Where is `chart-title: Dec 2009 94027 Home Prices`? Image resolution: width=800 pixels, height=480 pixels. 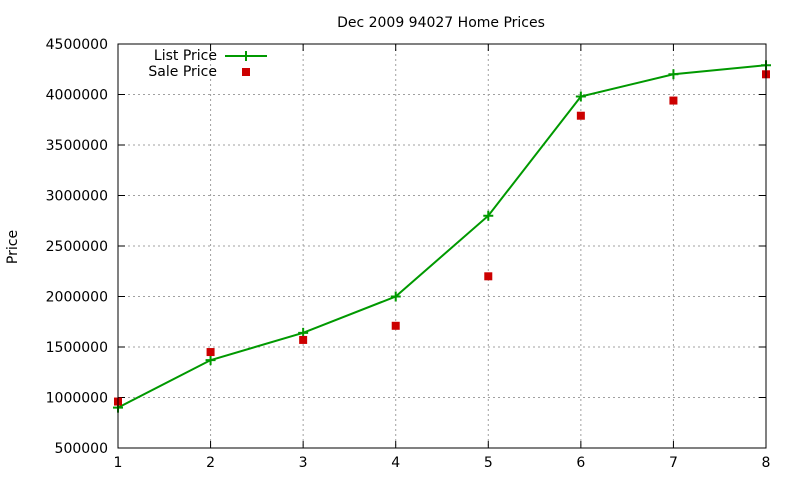 chart-title: Dec 2009 94027 Home Prices is located at coordinates (441, 23).